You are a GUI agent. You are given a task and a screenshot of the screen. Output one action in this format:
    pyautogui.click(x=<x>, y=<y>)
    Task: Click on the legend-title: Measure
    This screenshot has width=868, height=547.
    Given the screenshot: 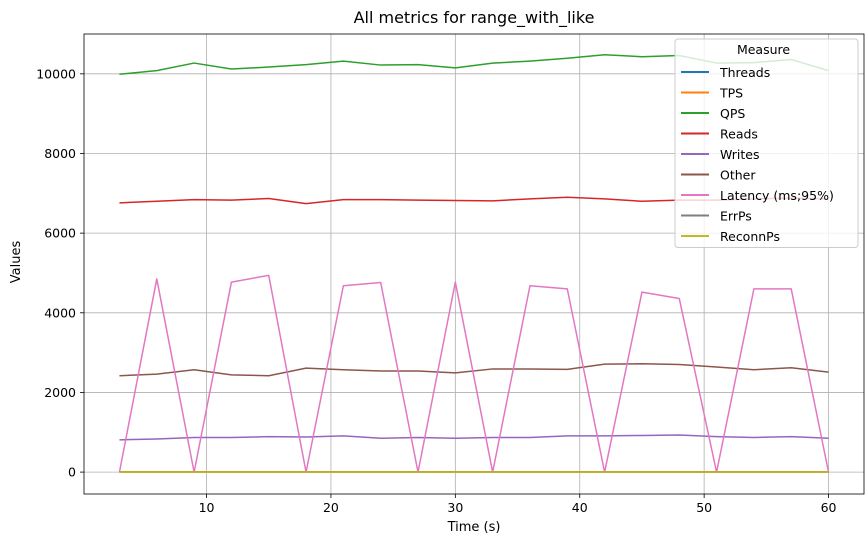 What is the action you would take?
    pyautogui.click(x=763, y=49)
    